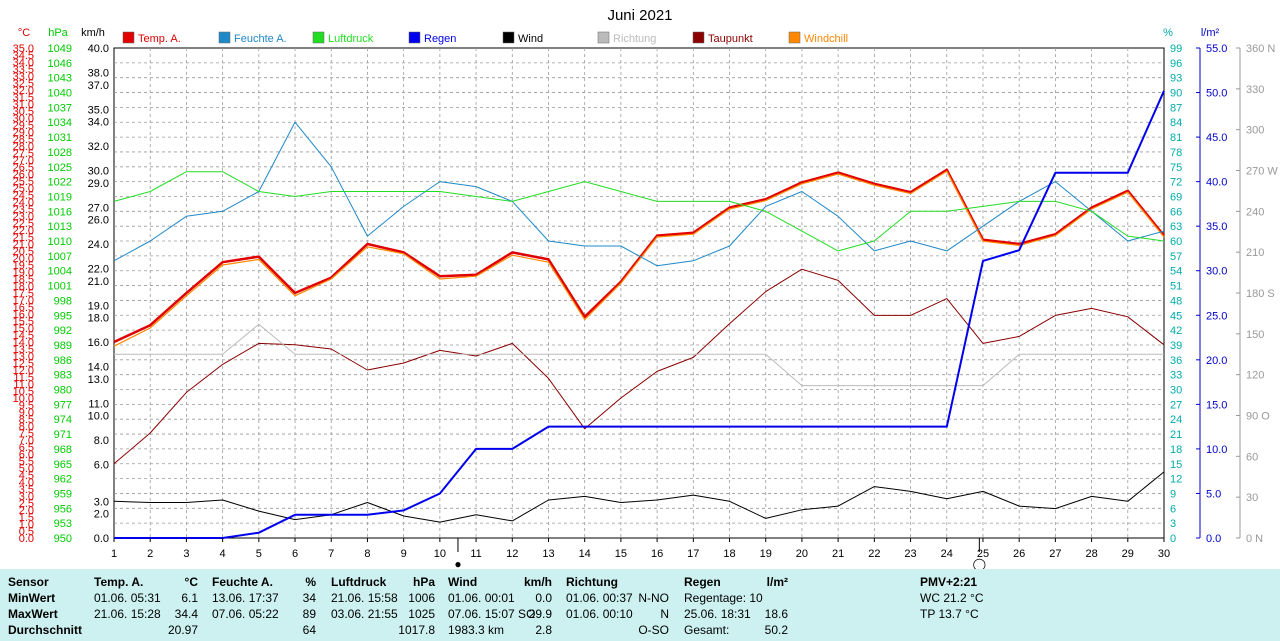  What do you see at coordinates (730, 39) in the screenshot?
I see `legend-label: Taupunkt` at bounding box center [730, 39].